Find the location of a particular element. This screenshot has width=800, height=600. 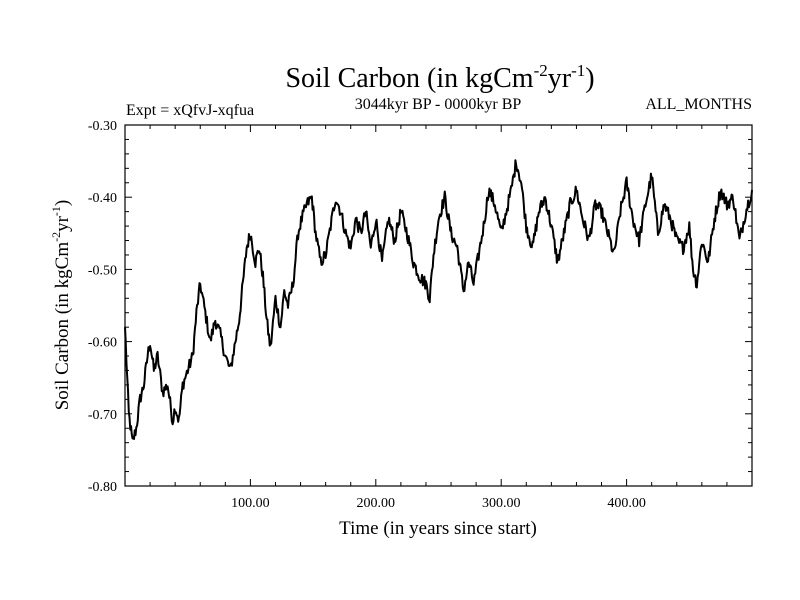

y-axis-title: Soil Carbon (in kgCm-2yr-1) is located at coordinates (61, 305).